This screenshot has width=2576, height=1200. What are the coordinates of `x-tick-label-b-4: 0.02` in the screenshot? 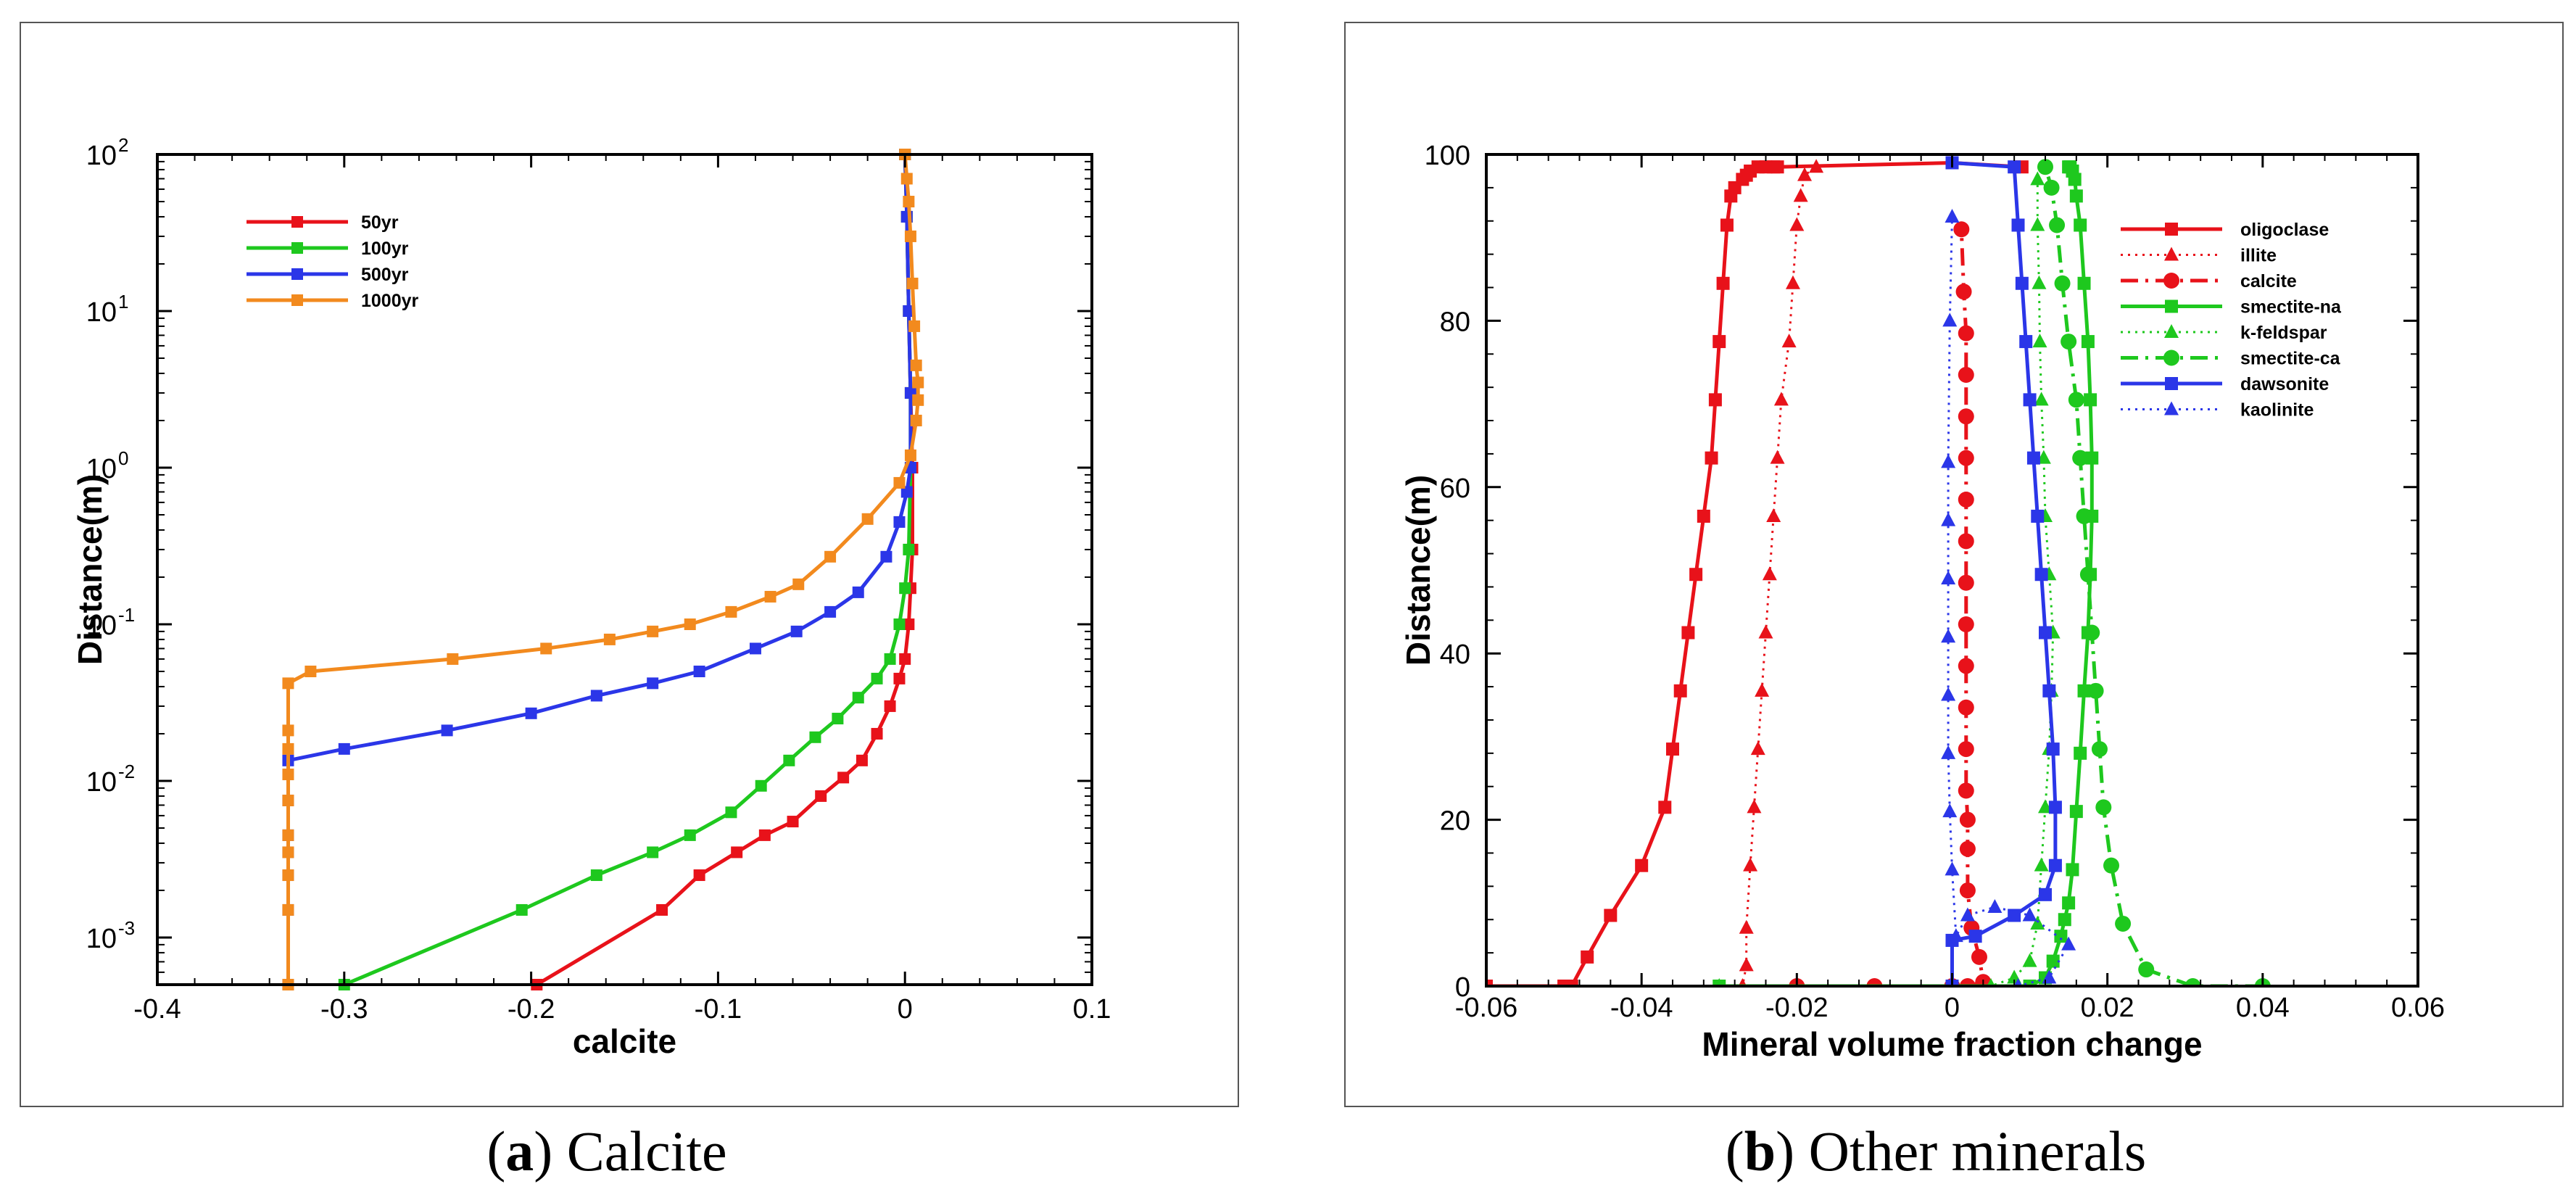 It's located at (2107, 1008).